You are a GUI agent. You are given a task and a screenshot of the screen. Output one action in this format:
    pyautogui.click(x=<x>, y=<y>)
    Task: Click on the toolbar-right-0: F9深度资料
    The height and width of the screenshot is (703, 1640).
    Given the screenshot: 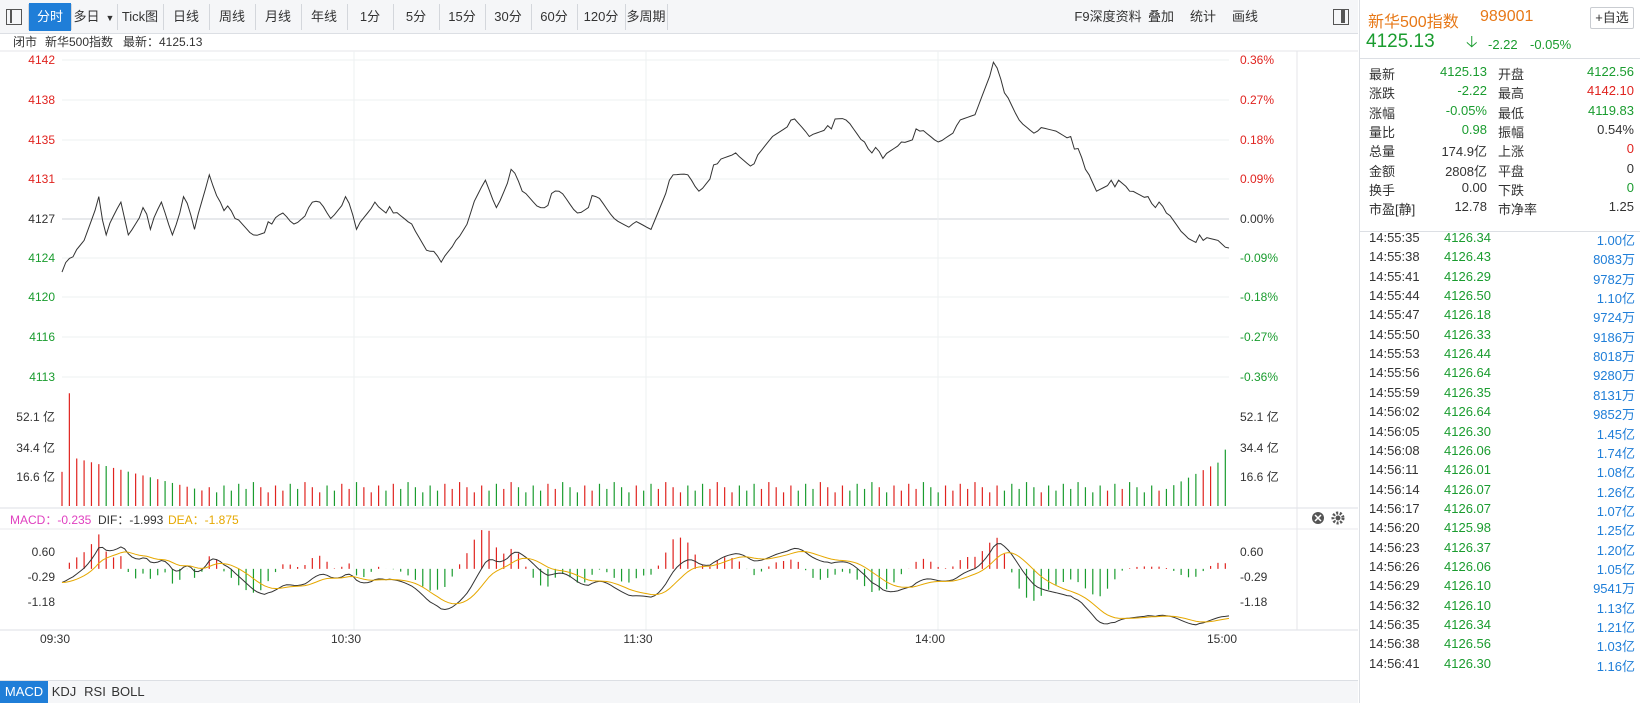 What is the action you would take?
    pyautogui.click(x=1108, y=16)
    